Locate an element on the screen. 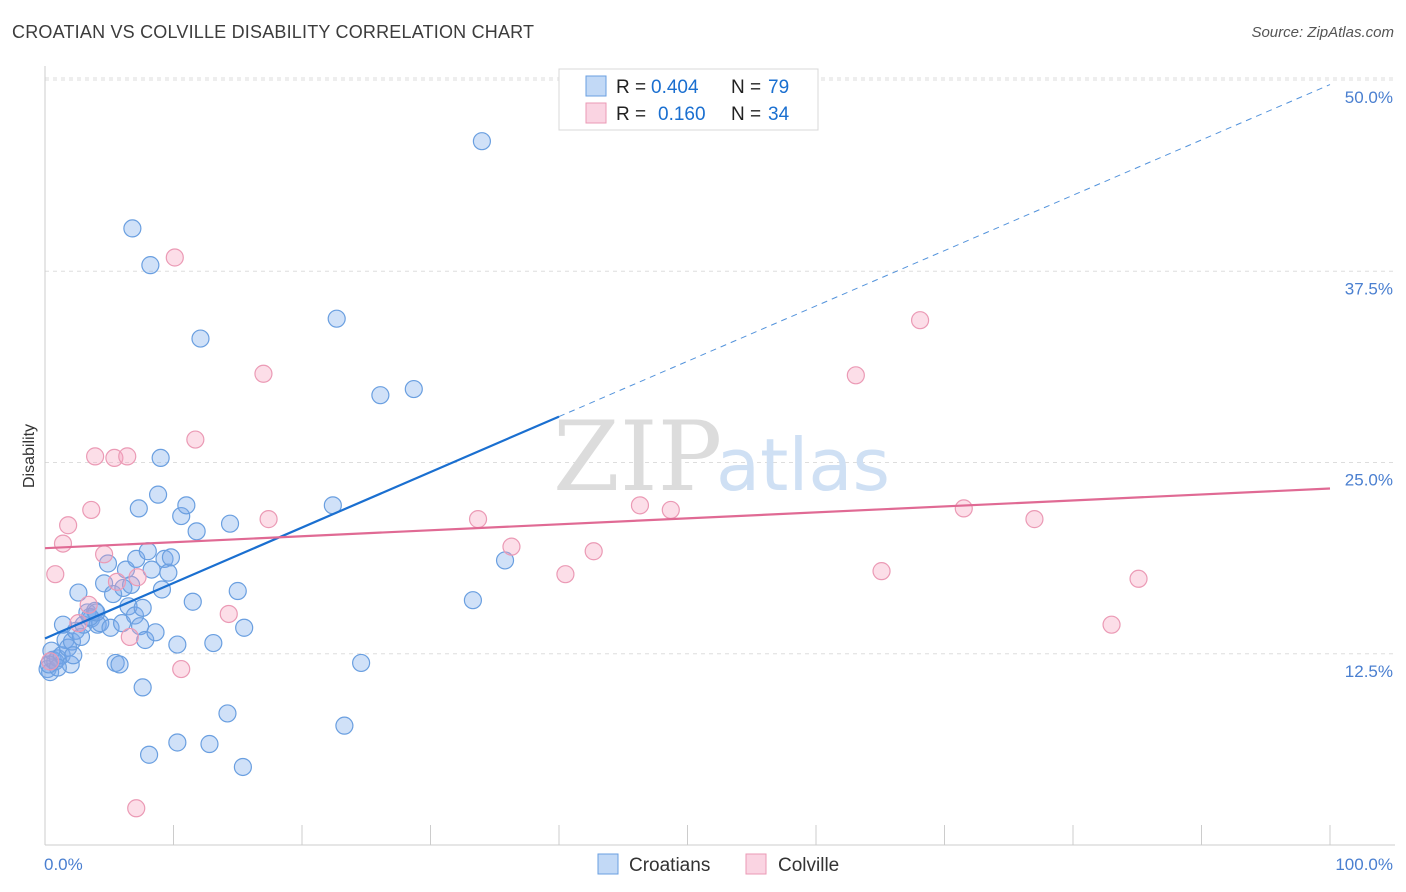 The width and height of the screenshot is (1406, 892). top-legend: R = 0.404 N = 79 R = 0.160 N = 34 is located at coordinates (688, 99).